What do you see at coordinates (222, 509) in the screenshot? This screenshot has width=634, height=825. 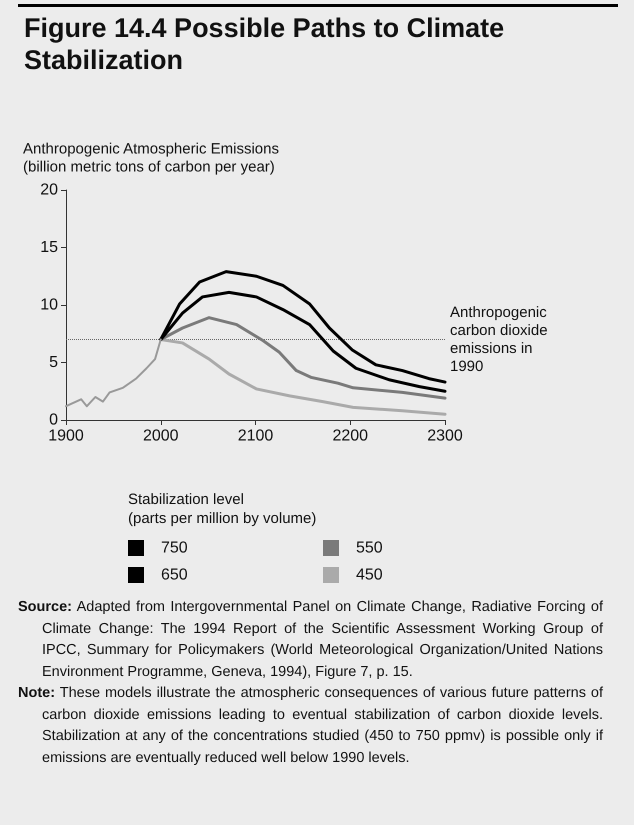 I see `legend-title: Stabilization level (parts per million by volume)` at bounding box center [222, 509].